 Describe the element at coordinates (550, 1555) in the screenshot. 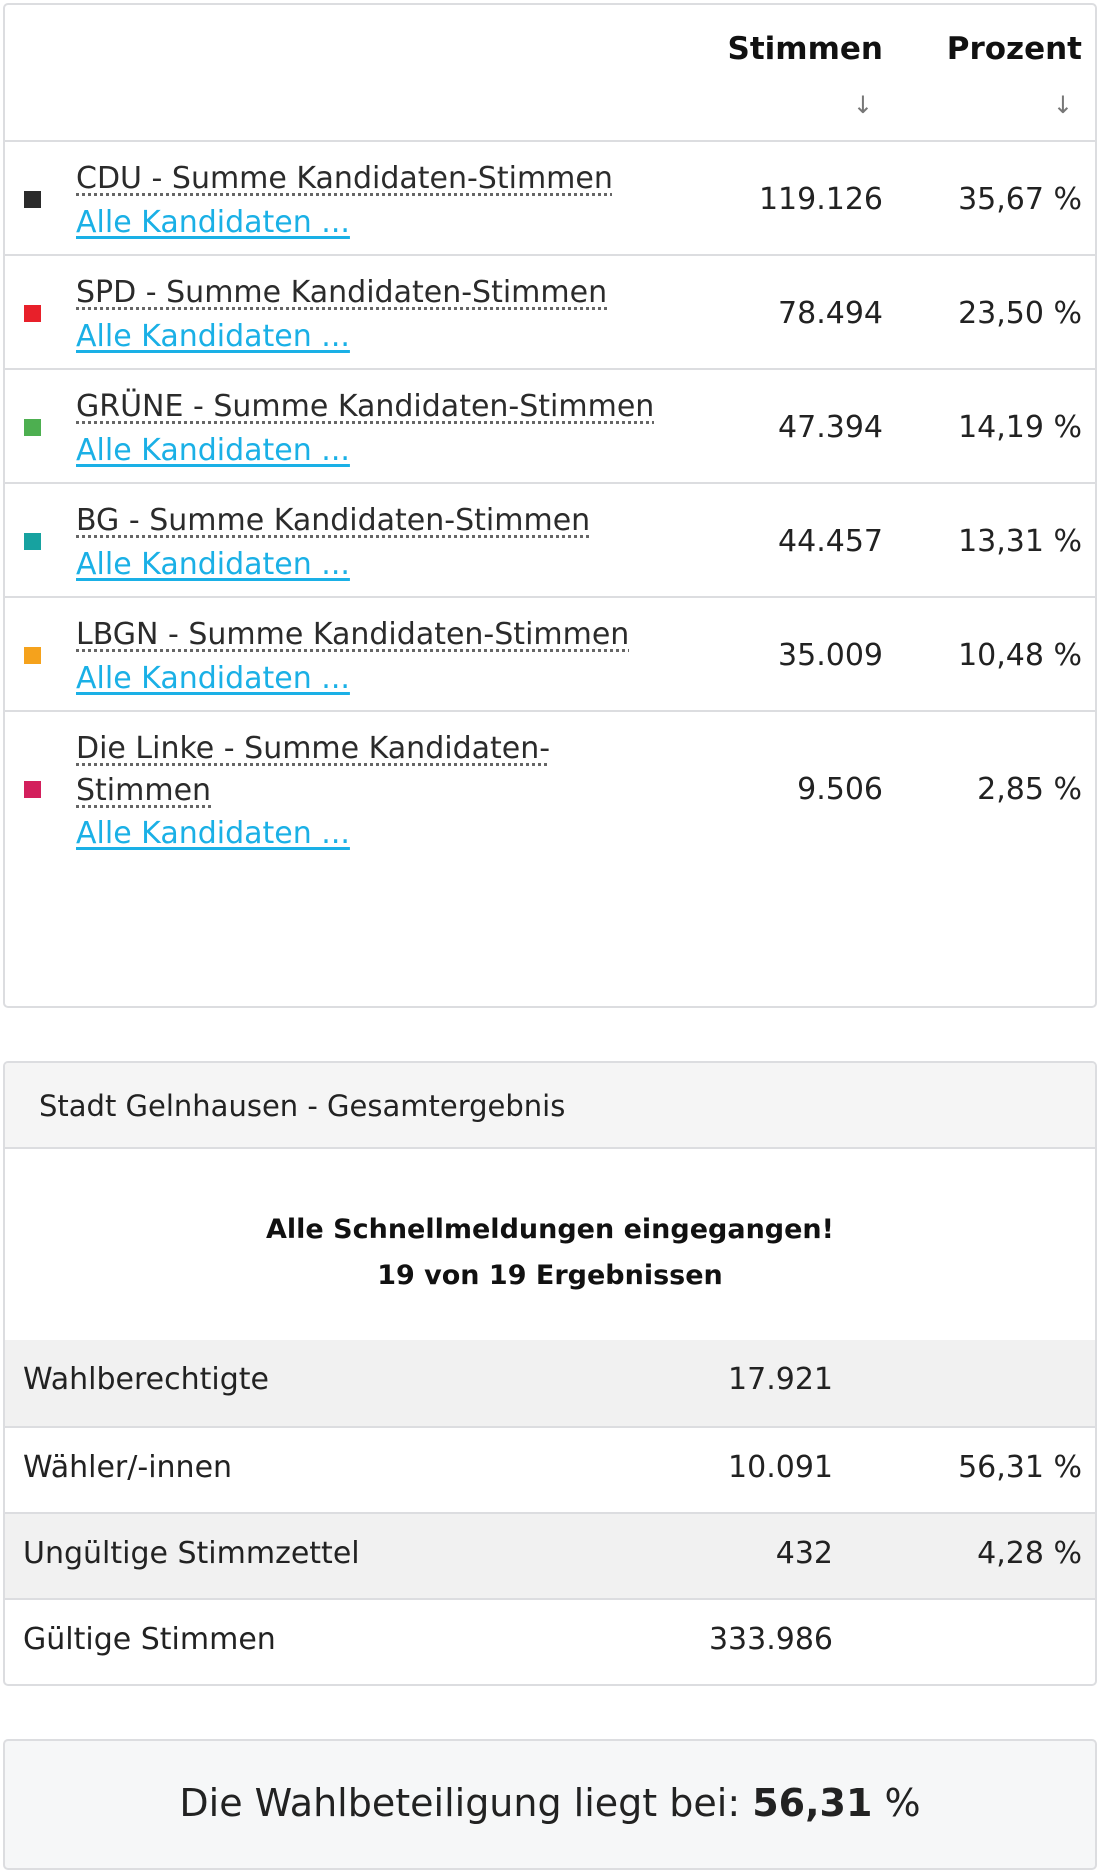

I see `summary-row-ungueltige: Ungültige Stimmzettel 432 4,28 %` at that location.